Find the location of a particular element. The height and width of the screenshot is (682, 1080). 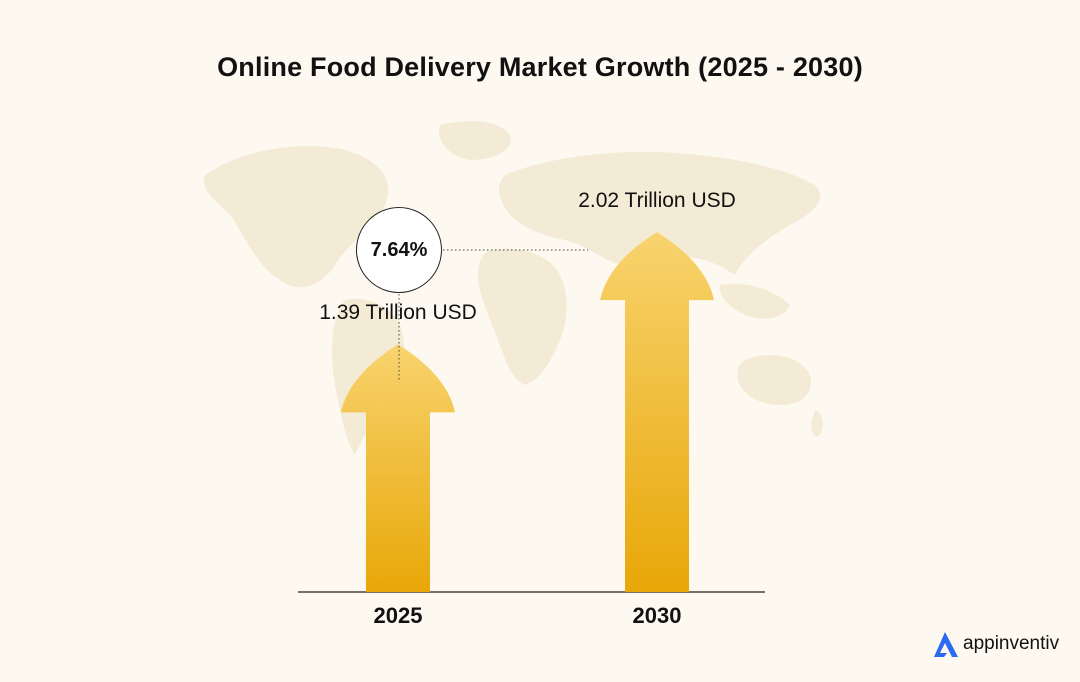

appinventiv-logo-icon is located at coordinates (946, 644).